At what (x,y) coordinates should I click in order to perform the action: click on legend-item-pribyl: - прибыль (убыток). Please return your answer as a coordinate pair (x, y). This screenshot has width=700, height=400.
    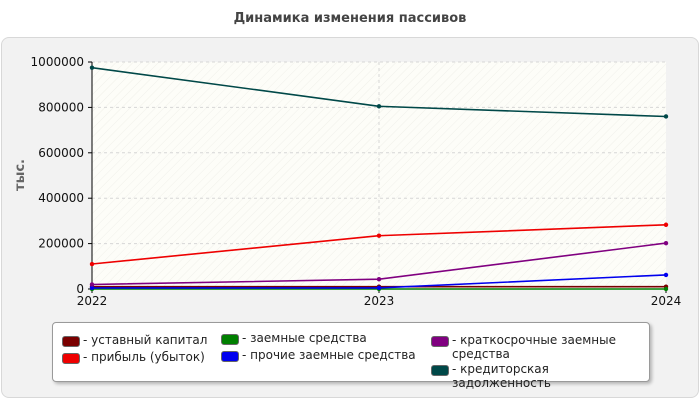
    Looking at the image, I should click on (133, 357).